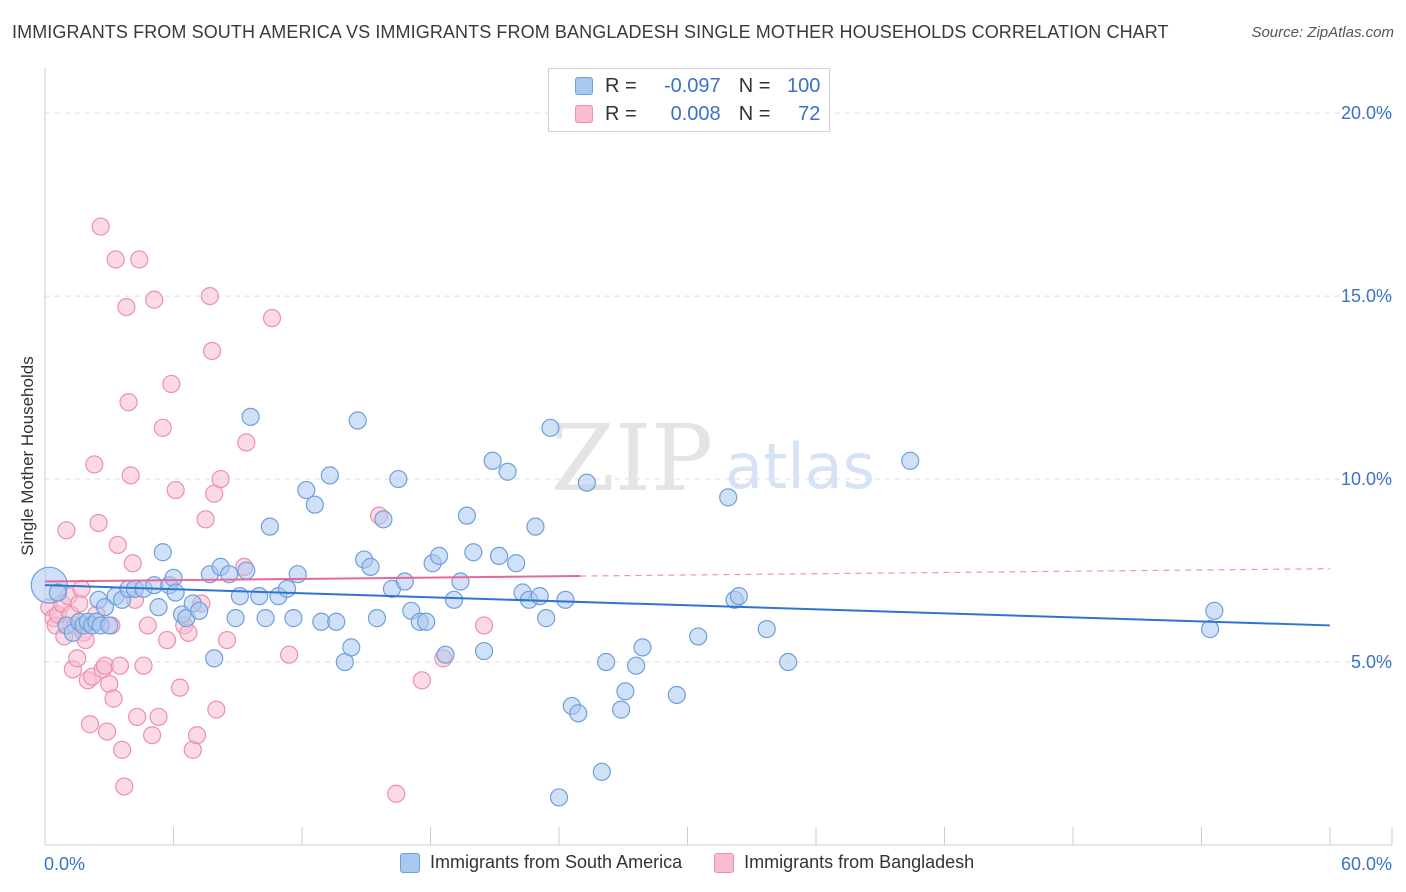  I want to click on legend-item-south-america: Immigrants from South America, so click(541, 862).